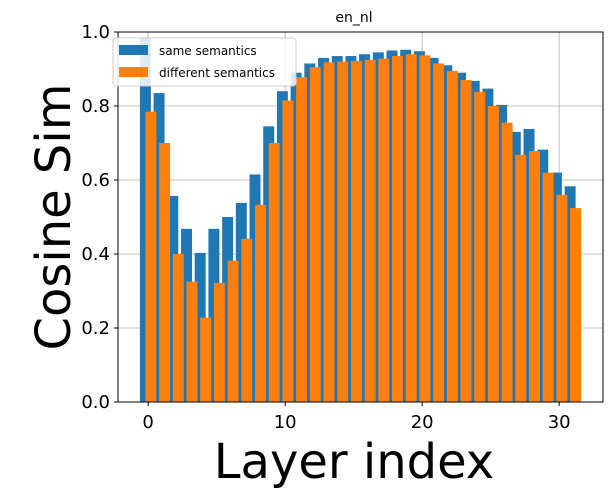 This screenshot has height=495, width=612. Describe the element at coordinates (133, 72) in the screenshot. I see `legend-swatch-different-semantics` at that location.